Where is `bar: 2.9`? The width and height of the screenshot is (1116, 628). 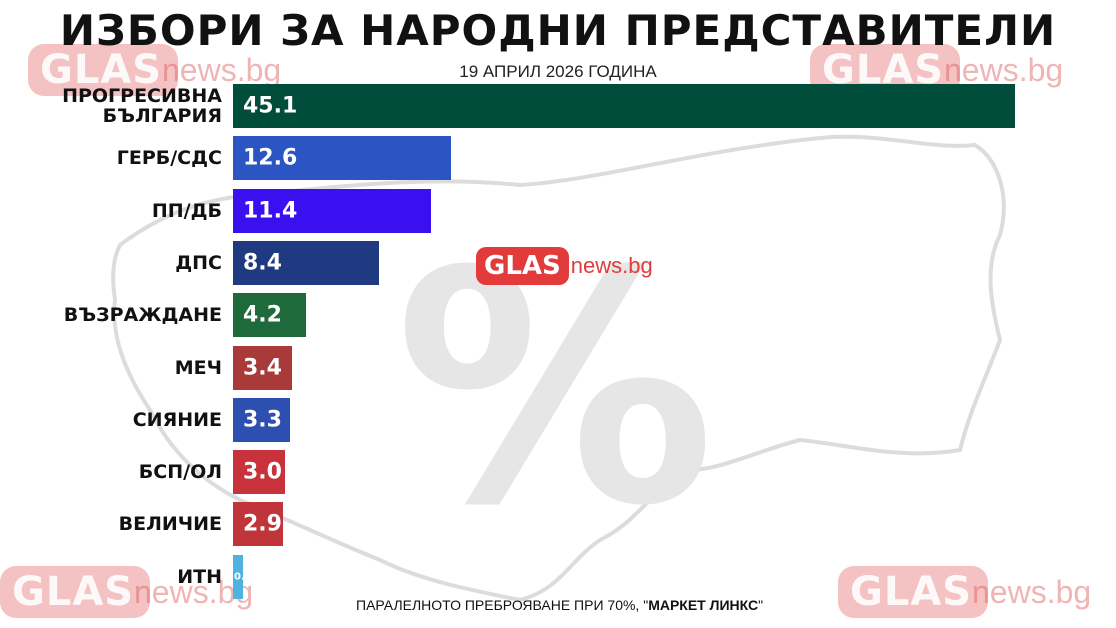 bar: 2.9 is located at coordinates (258, 524).